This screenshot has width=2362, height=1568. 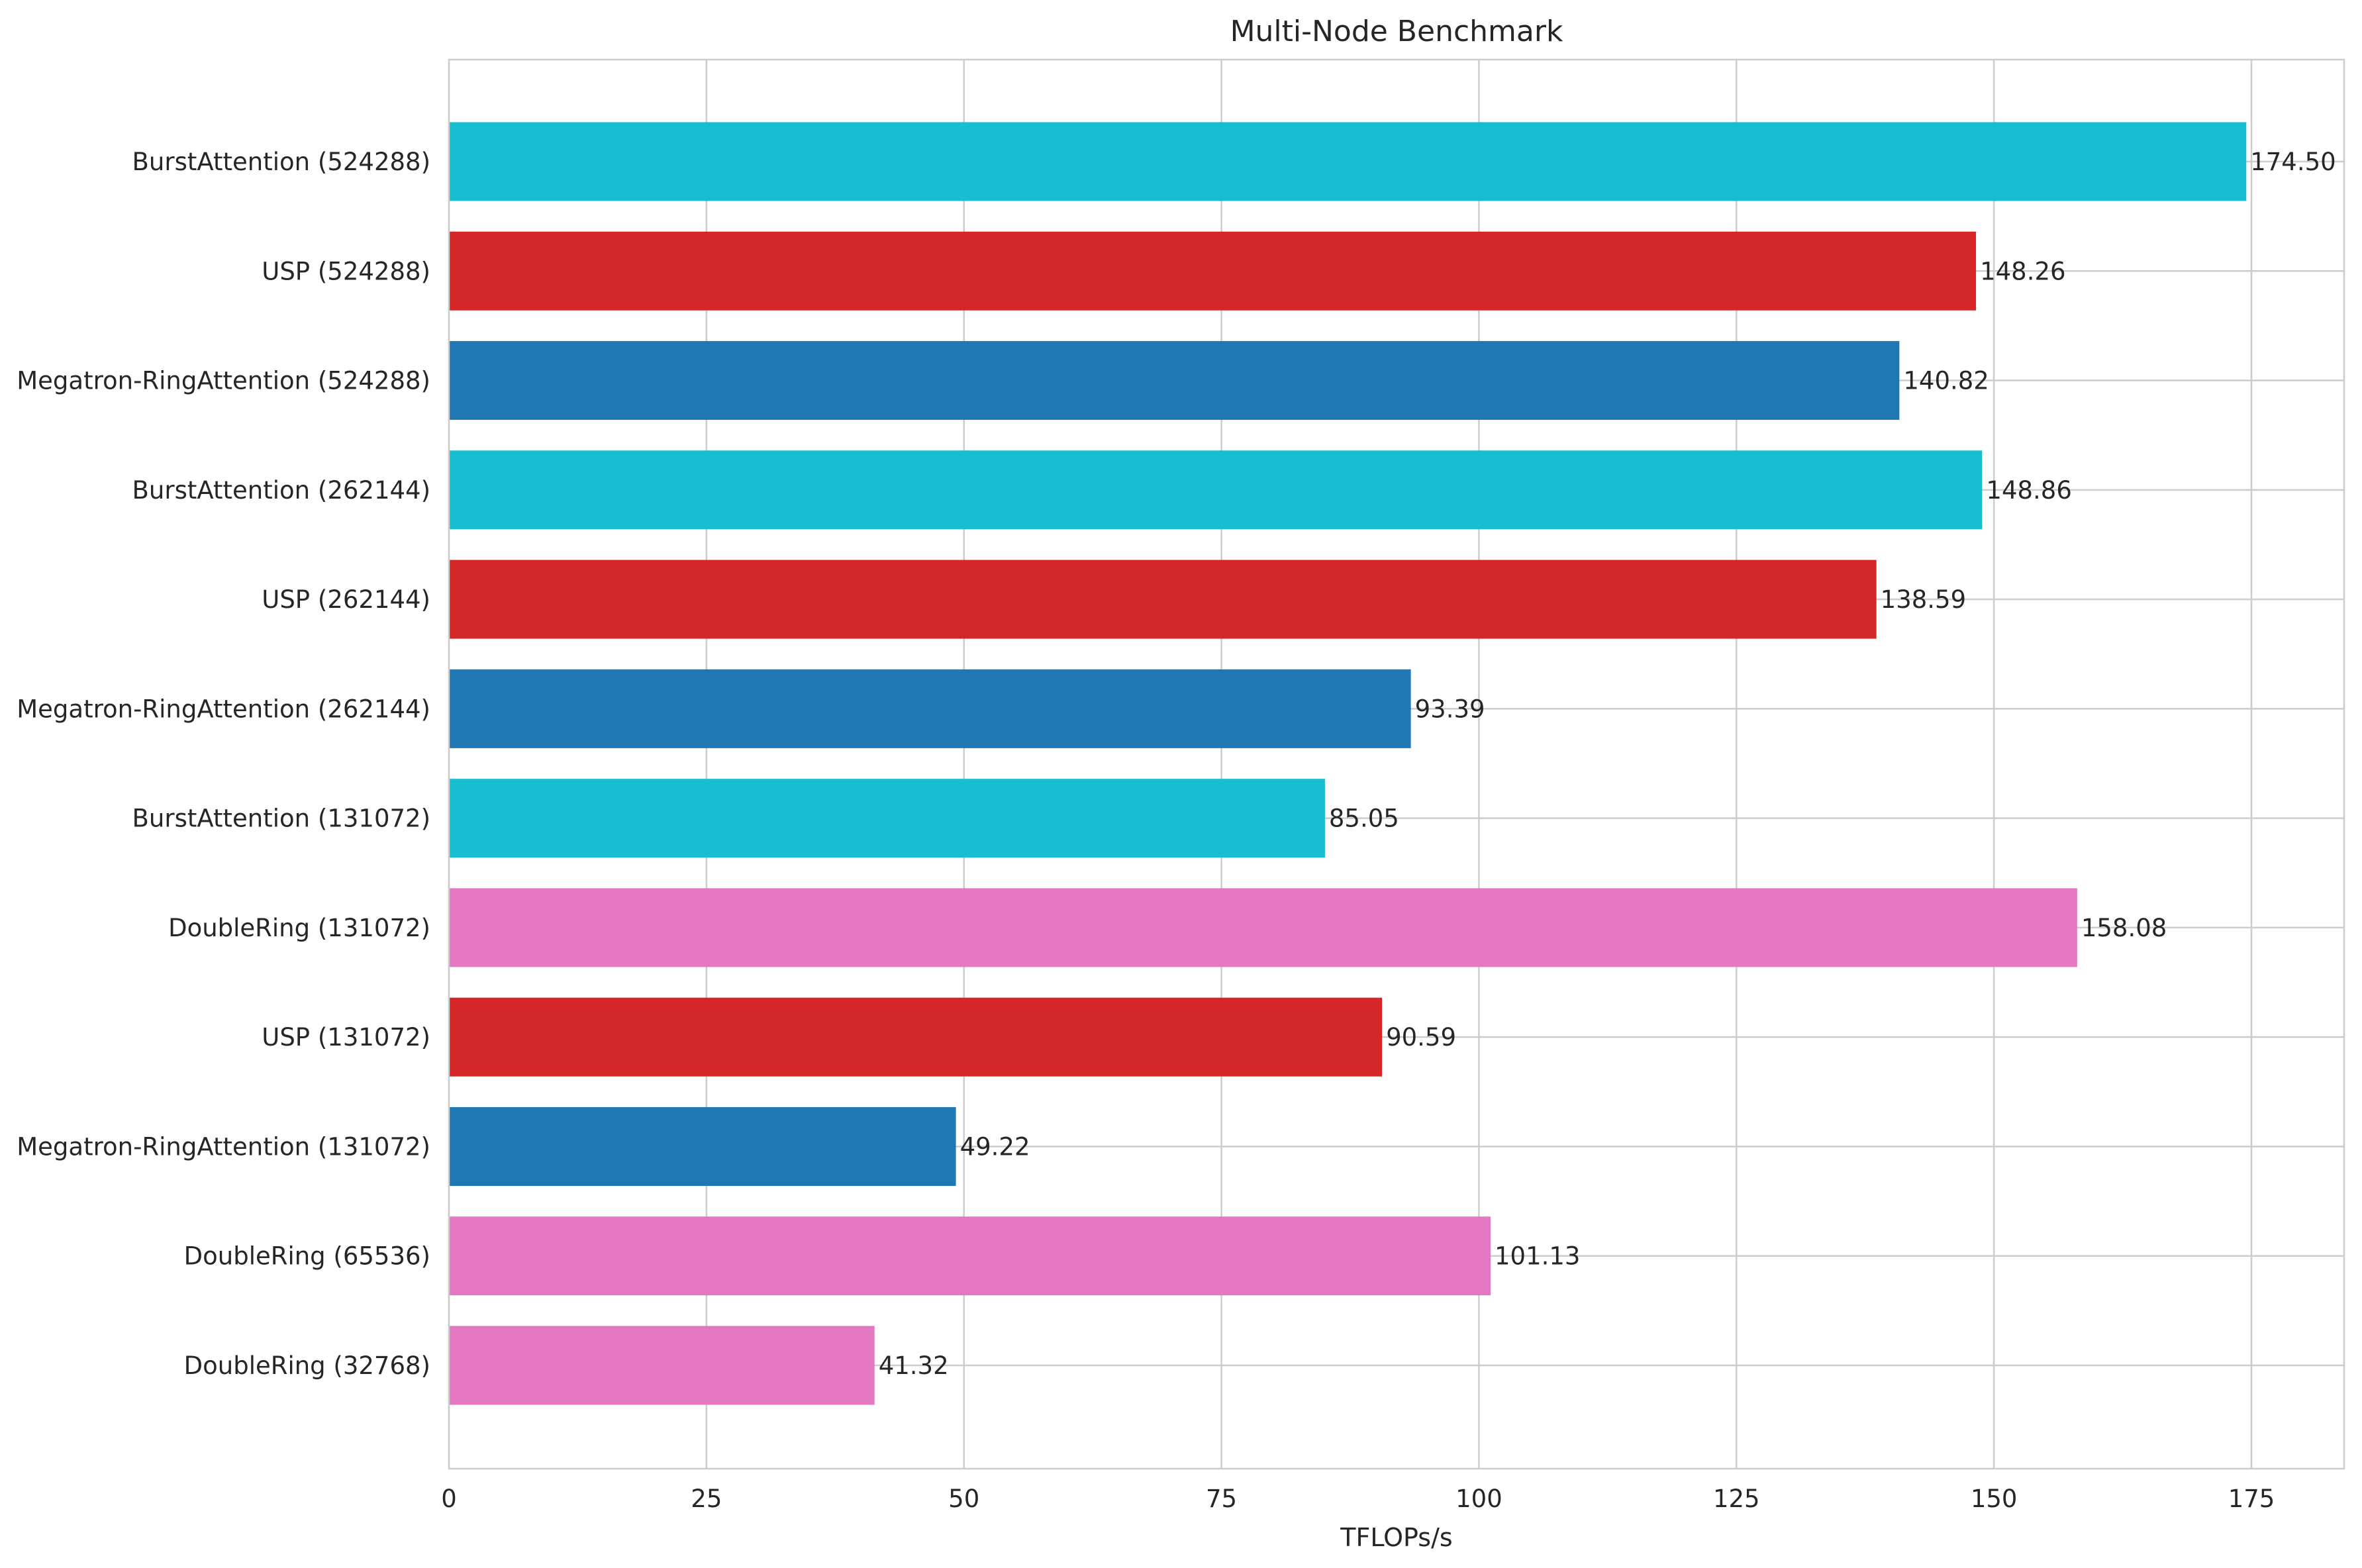 I want to click on y-category-label: USP (131072), so click(x=346, y=1037).